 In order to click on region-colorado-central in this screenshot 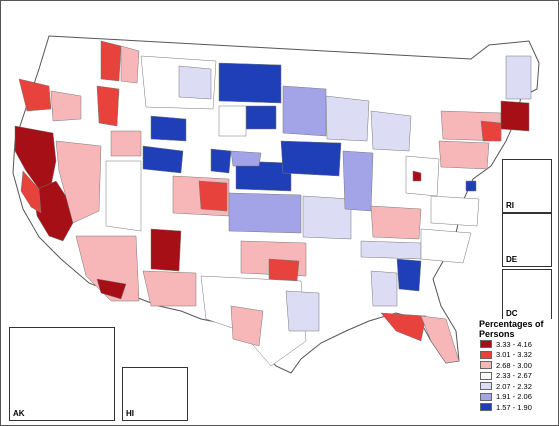, I will do `click(213, 196)`.